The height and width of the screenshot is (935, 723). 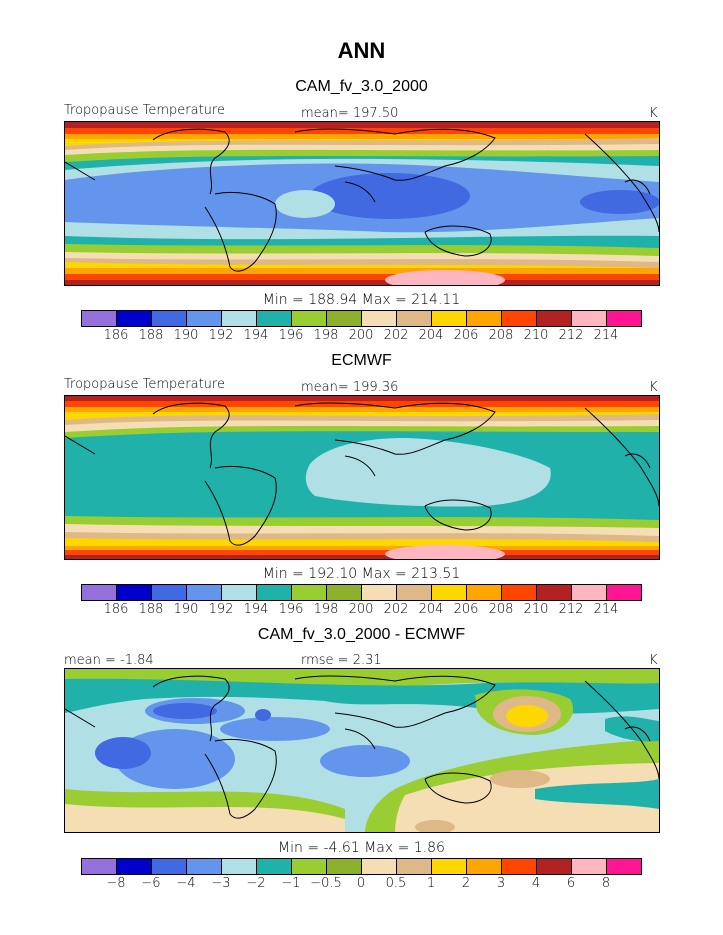 I want to click on colorbar-tick: −2, so click(x=256, y=883).